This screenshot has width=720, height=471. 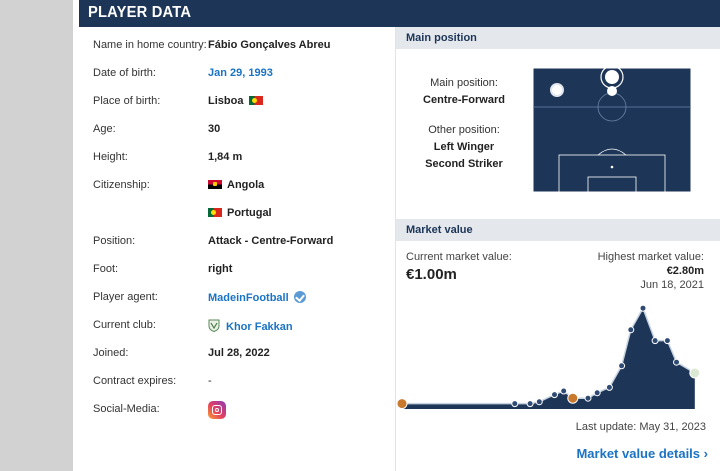 What do you see at coordinates (110, 157) in the screenshot?
I see `info-label: Height:` at bounding box center [110, 157].